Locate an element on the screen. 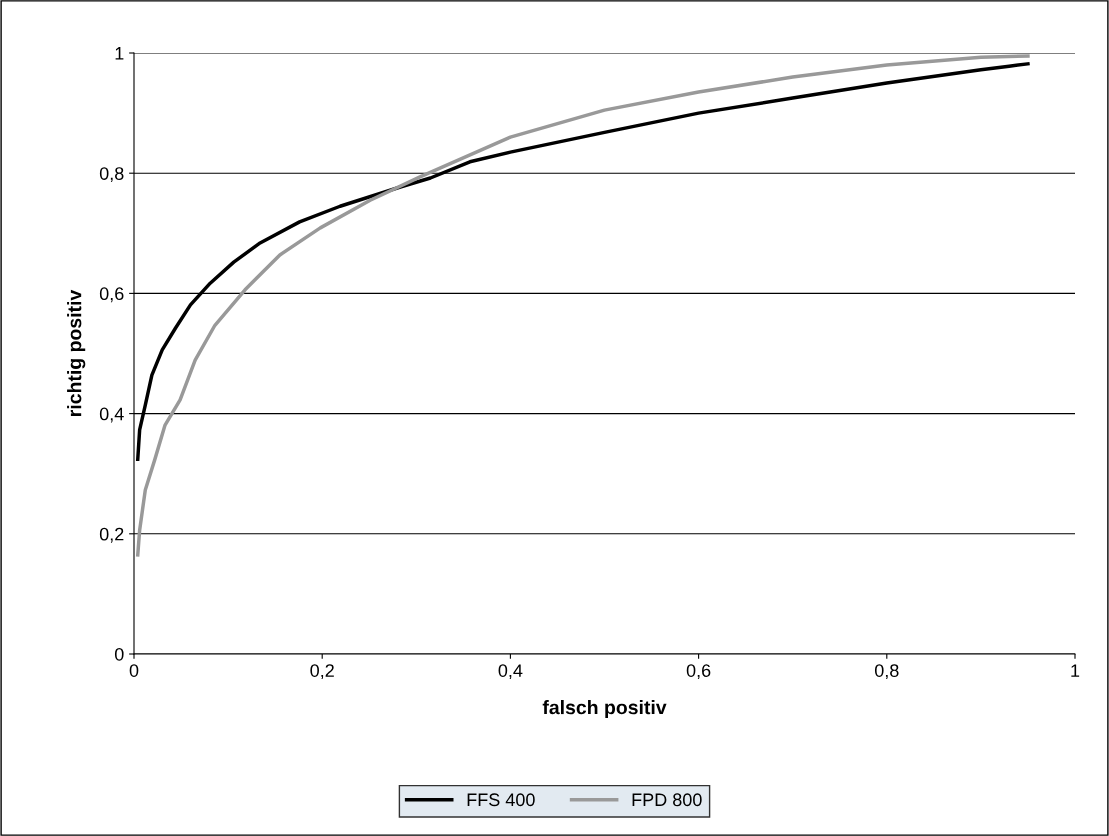  x-tick-label: 1 is located at coordinates (1075, 670).